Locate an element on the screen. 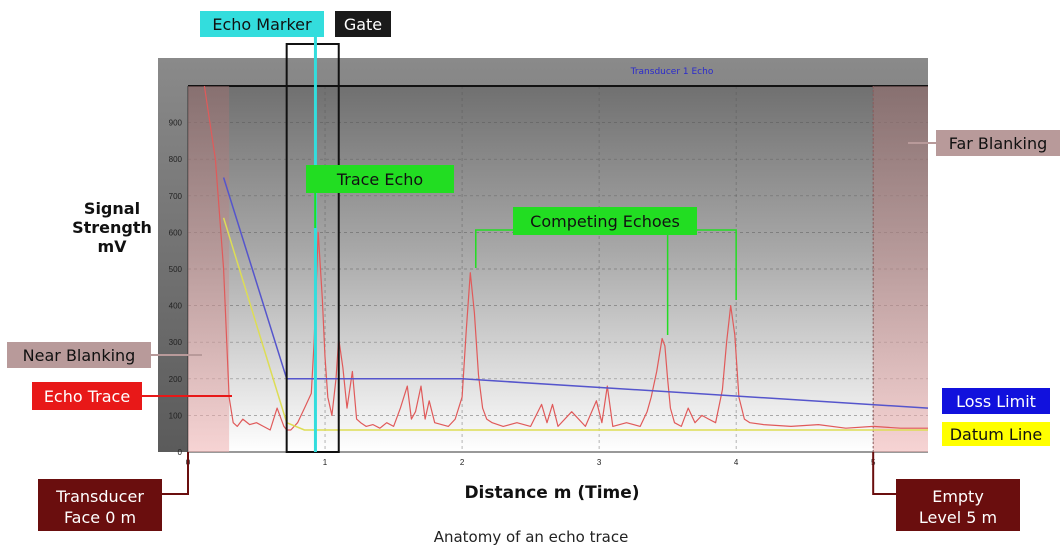 This screenshot has width=1062, height=554. echo-trace-label-bg is located at coordinates (87, 396).